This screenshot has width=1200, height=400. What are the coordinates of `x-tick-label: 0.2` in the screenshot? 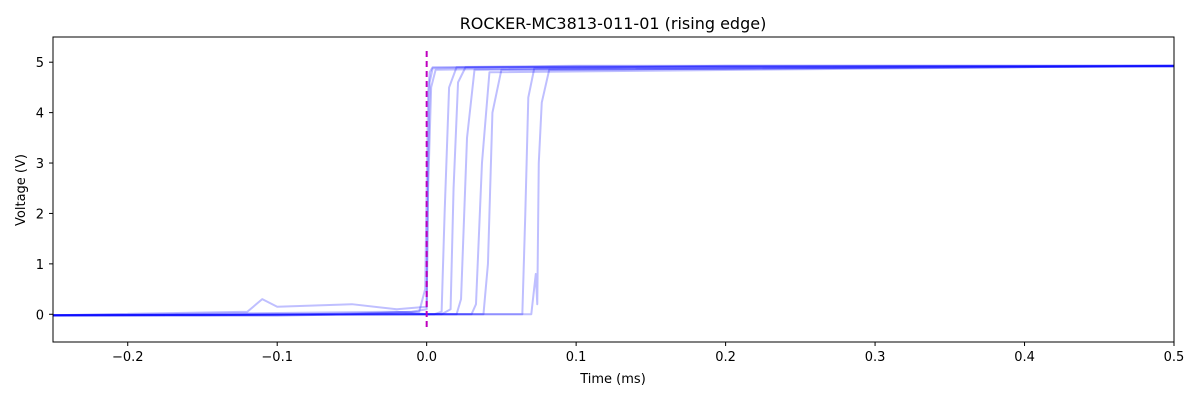 It's located at (725, 357).